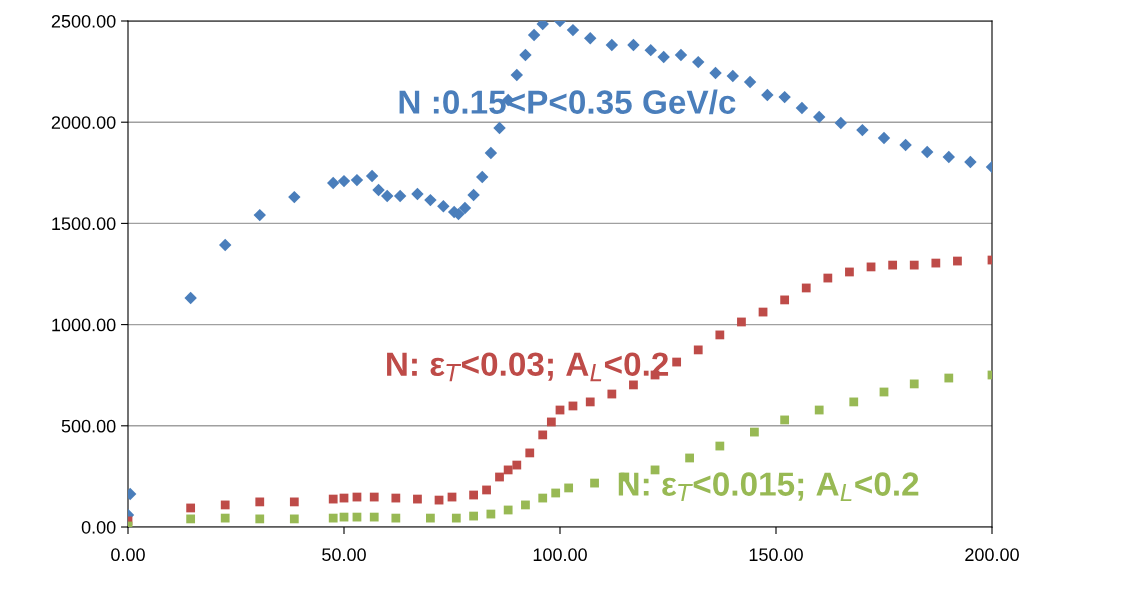 This screenshot has width=1123, height=608. What do you see at coordinates (84, 224) in the screenshot?
I see `y-tick-label: 1500.00` at bounding box center [84, 224].